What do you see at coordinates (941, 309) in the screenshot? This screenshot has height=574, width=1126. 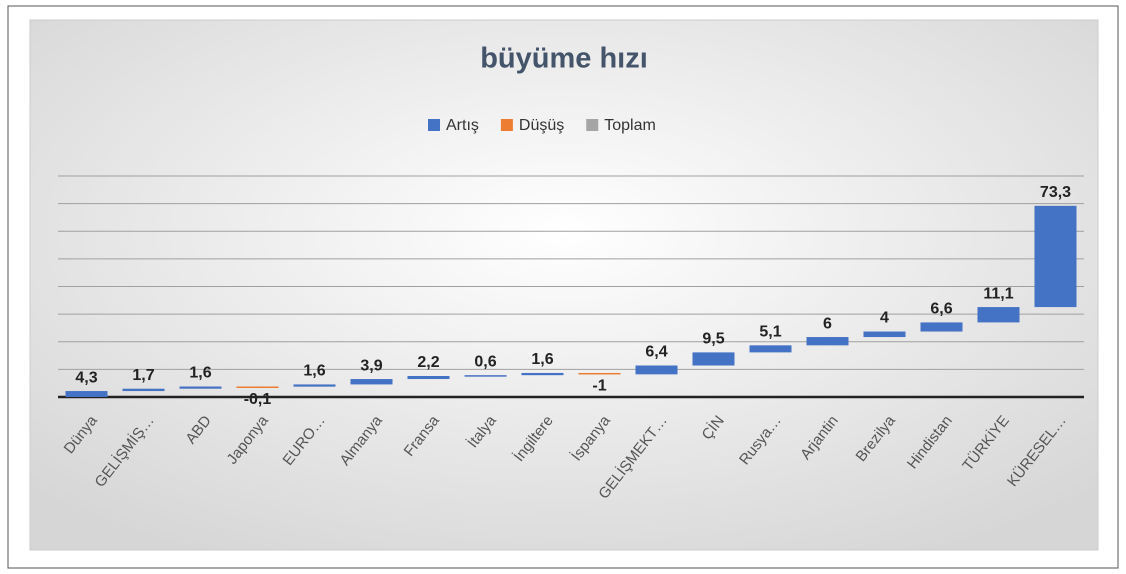 I see `data-label: 6,6` at bounding box center [941, 309].